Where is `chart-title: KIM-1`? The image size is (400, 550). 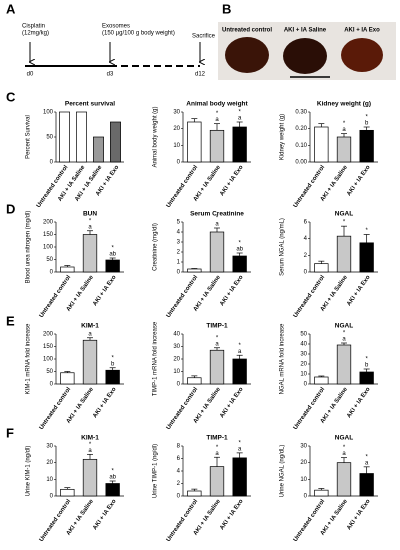
chart-title: KIM-1 is located at coordinates (90, 326).